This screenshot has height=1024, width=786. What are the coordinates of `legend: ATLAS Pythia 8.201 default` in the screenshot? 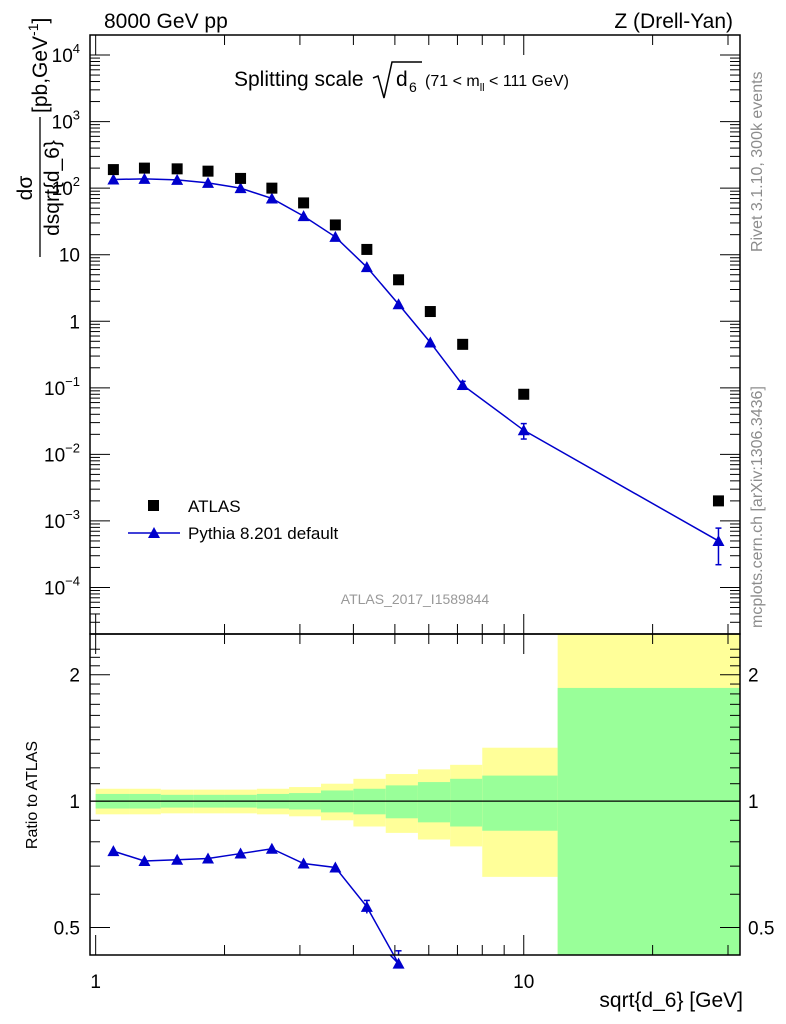 It's located at (233, 520).